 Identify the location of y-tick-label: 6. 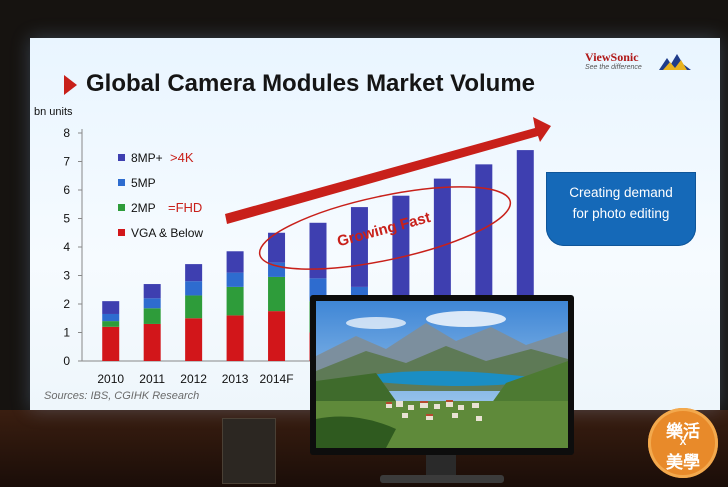
(66, 190).